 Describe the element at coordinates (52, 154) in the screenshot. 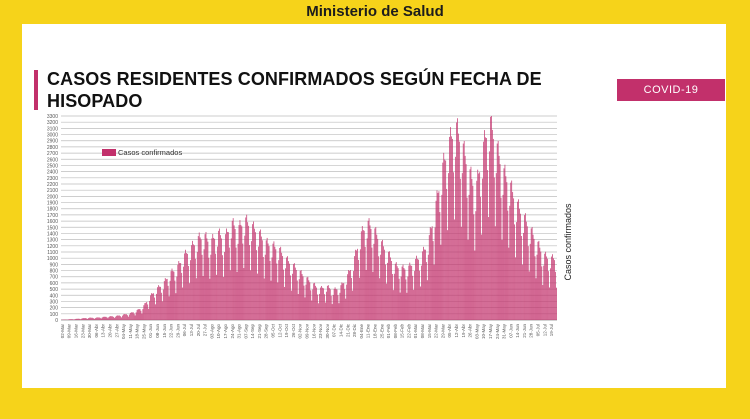

I see `y-tick-label: 2700` at that location.